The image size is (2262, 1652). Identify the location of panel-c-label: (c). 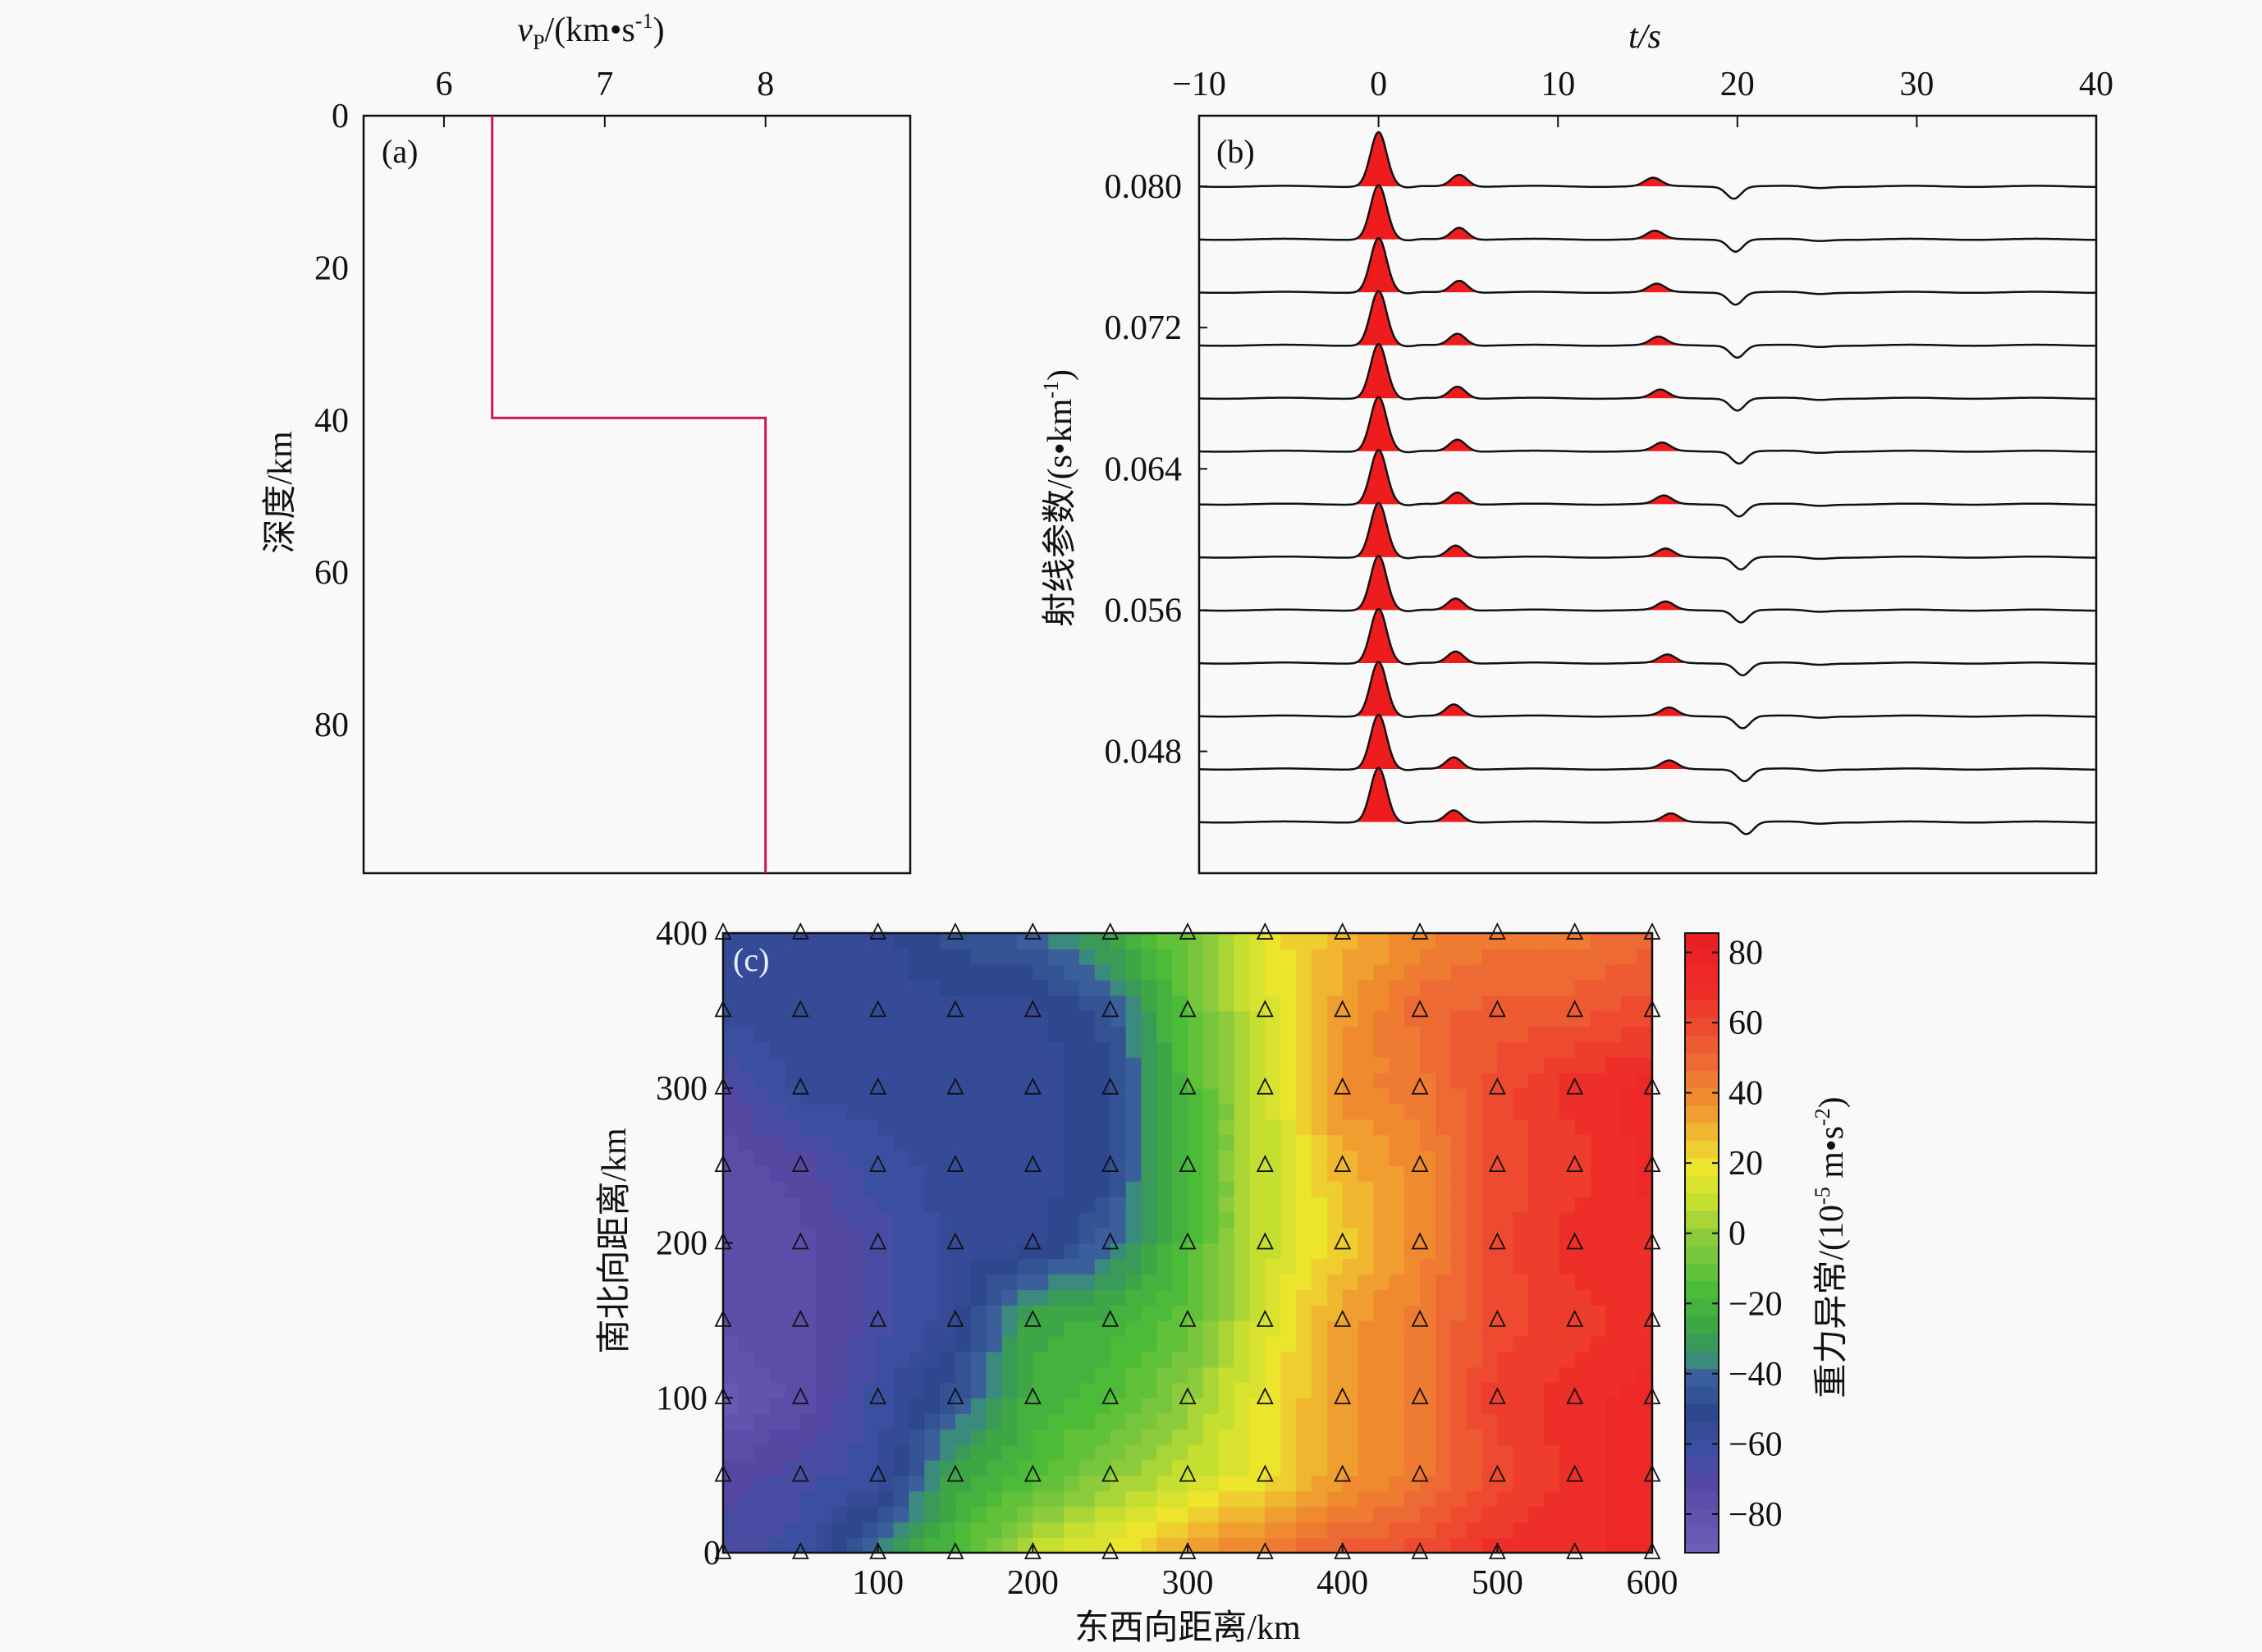
(751, 959).